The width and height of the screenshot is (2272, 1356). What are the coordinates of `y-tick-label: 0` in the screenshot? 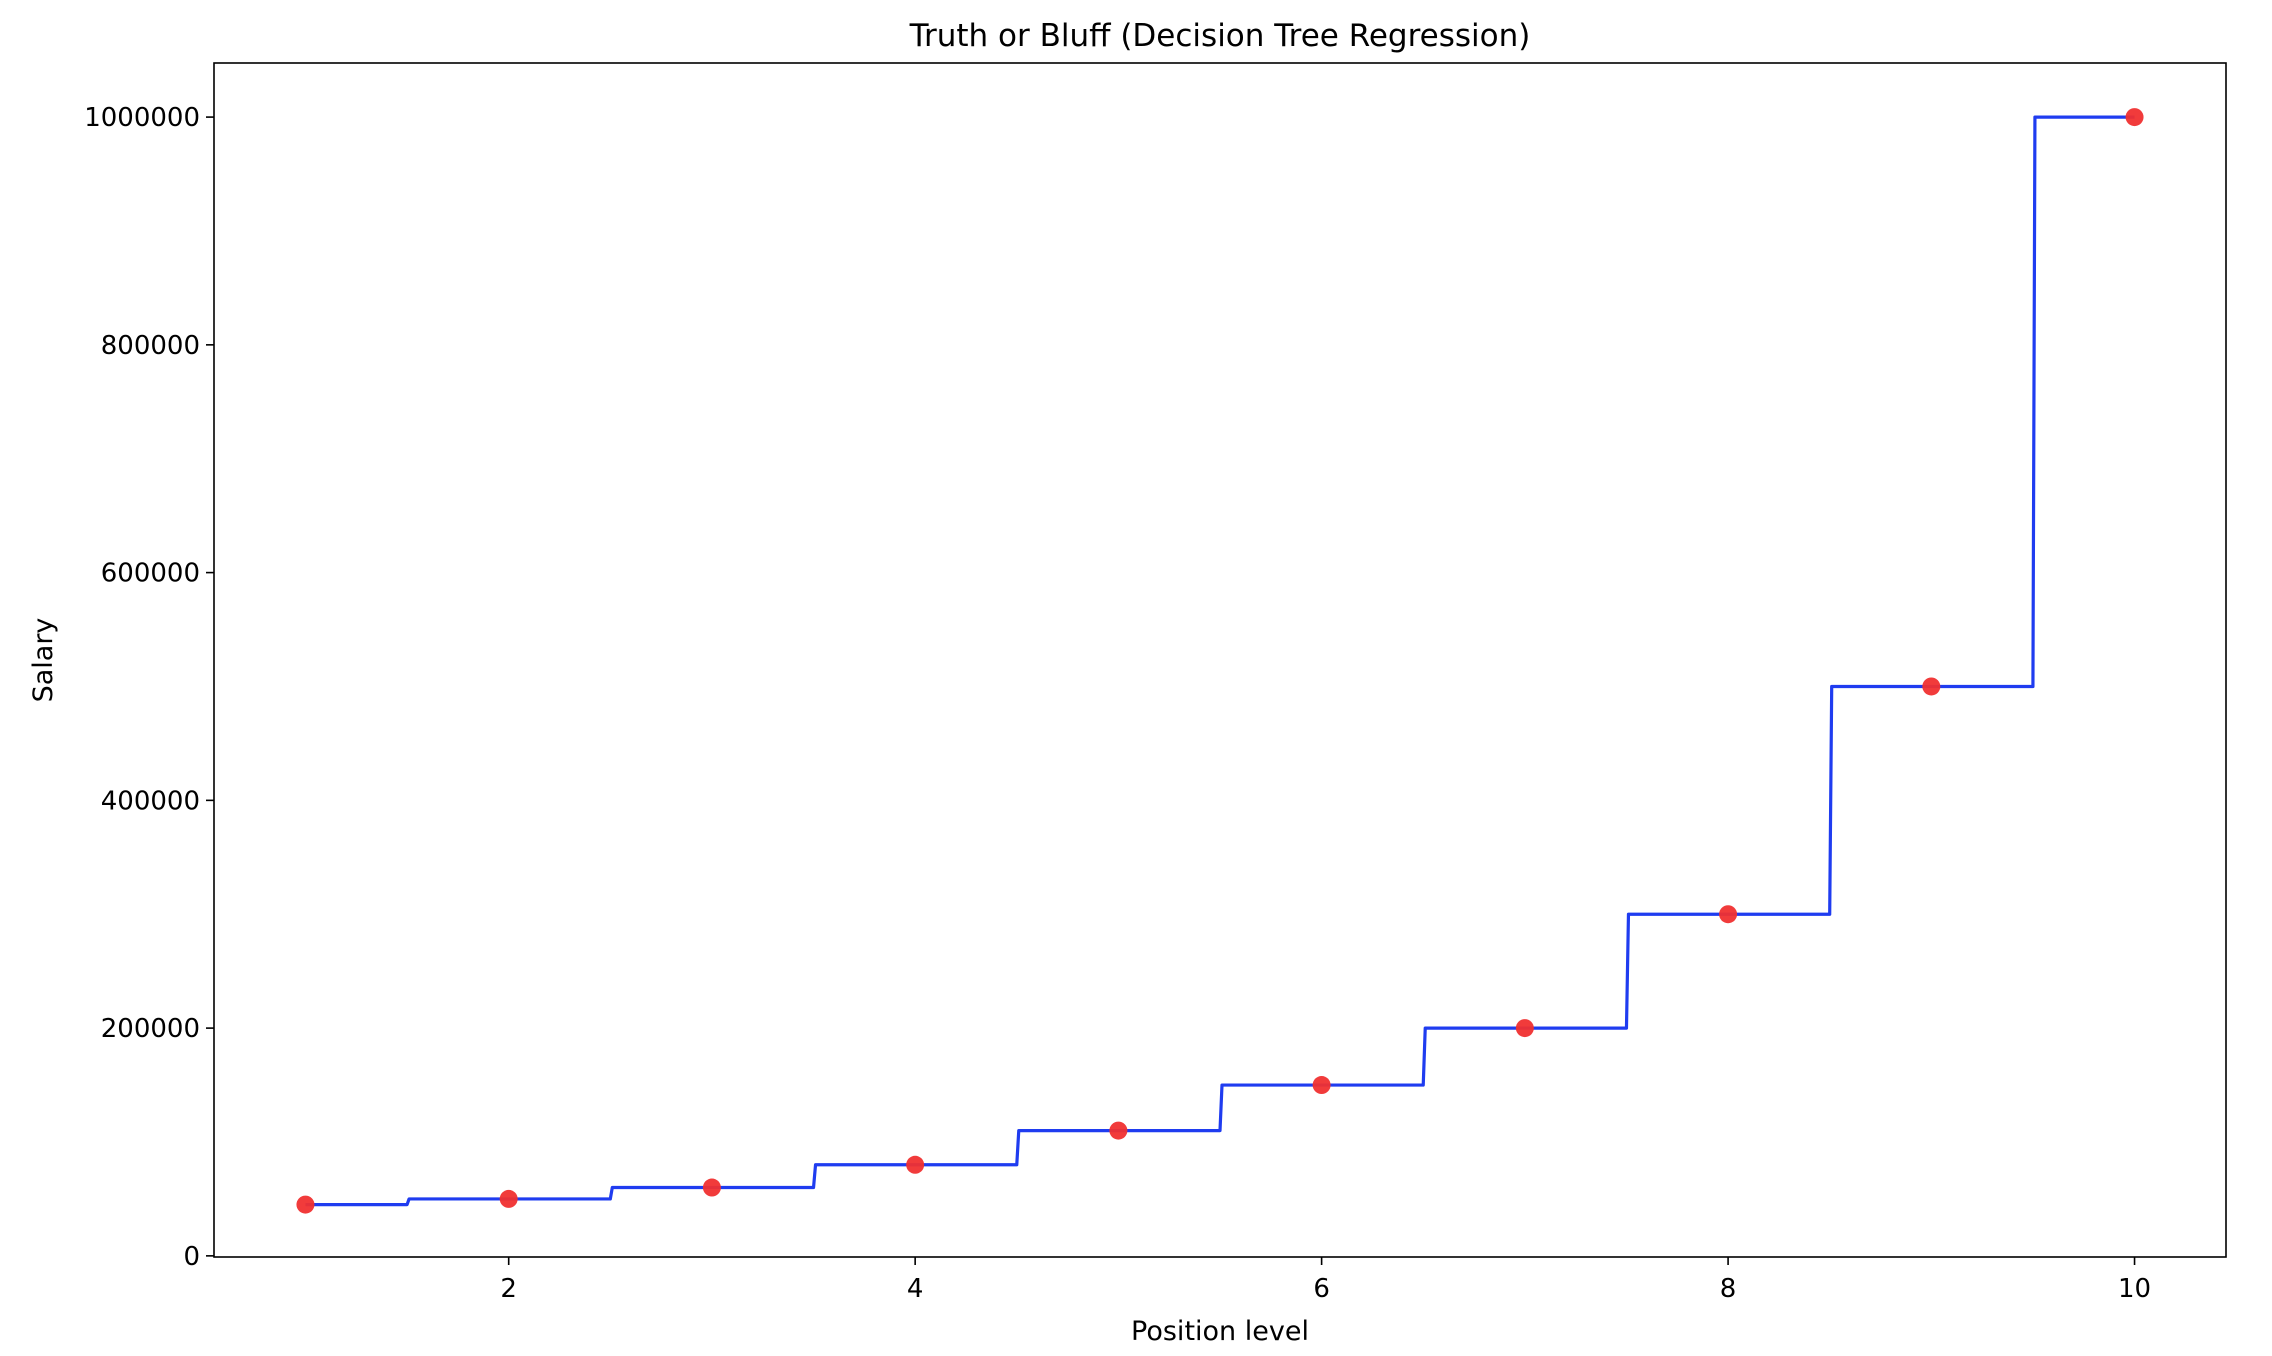 It's located at (191, 1257).